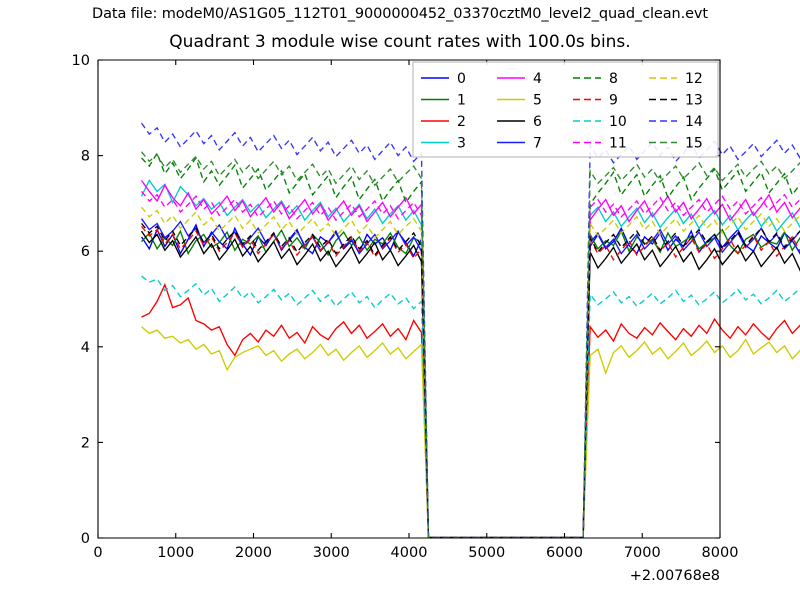 This screenshot has height=600, width=800. Describe the element at coordinates (537, 101) in the screenshot. I see `legend-label-5: 5` at that location.